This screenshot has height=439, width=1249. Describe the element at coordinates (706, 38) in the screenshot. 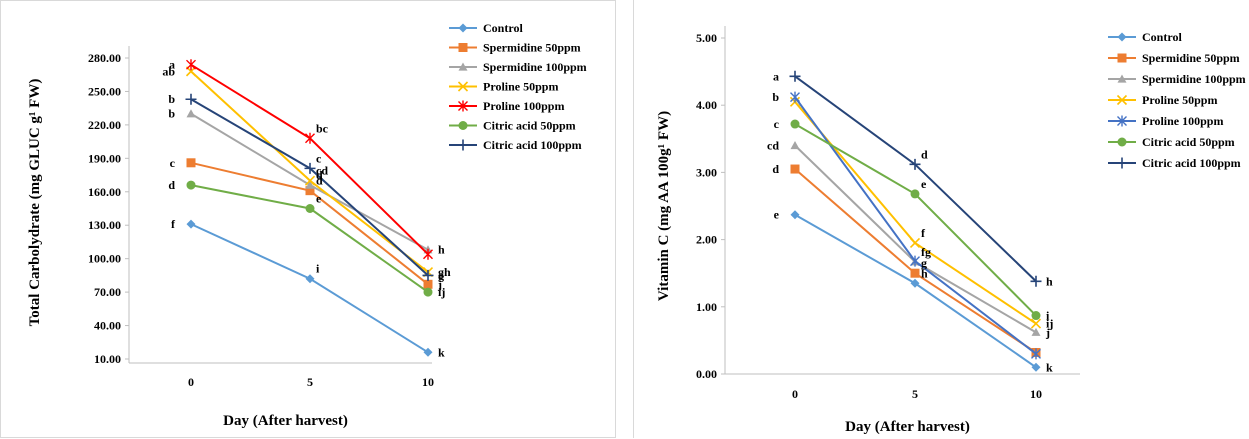

I see `y-tick-label: 5.00` at that location.